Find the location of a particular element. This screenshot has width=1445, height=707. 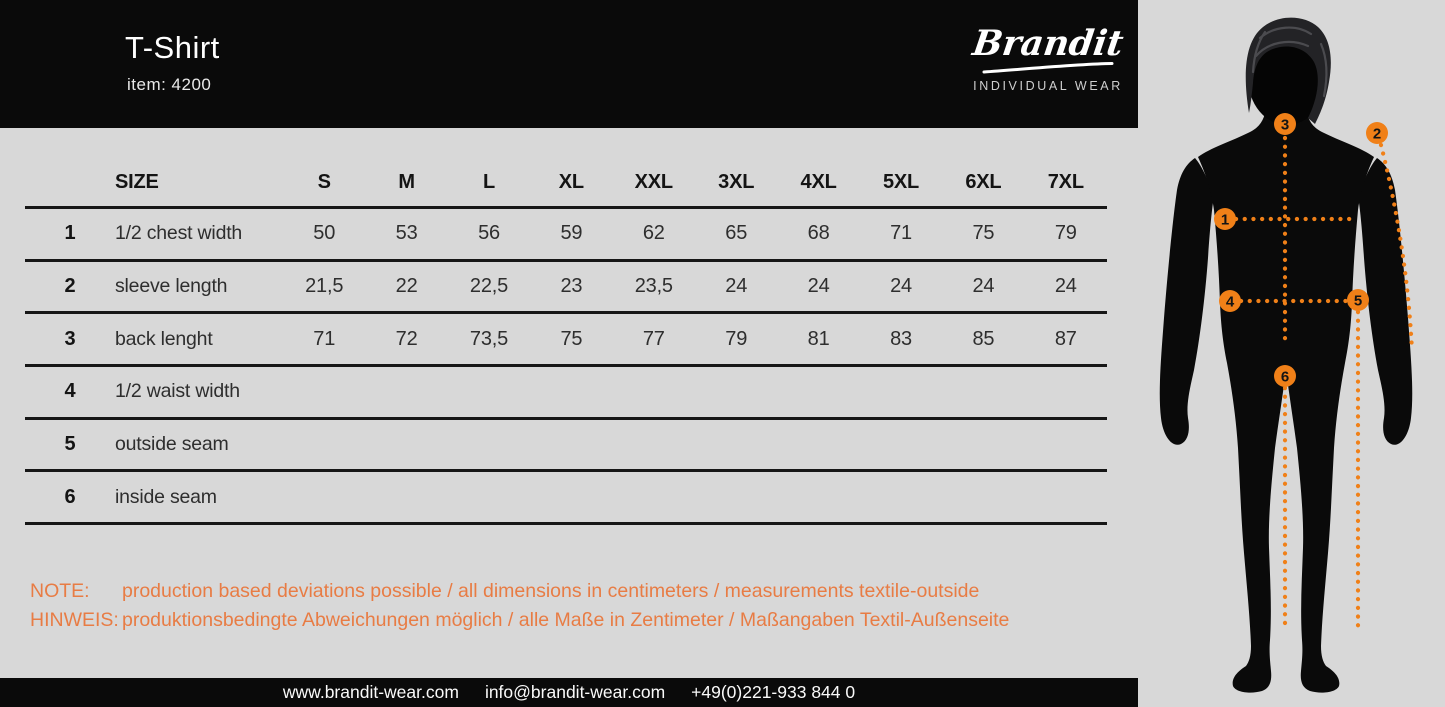

measurement-name: outside seam is located at coordinates (172, 444).